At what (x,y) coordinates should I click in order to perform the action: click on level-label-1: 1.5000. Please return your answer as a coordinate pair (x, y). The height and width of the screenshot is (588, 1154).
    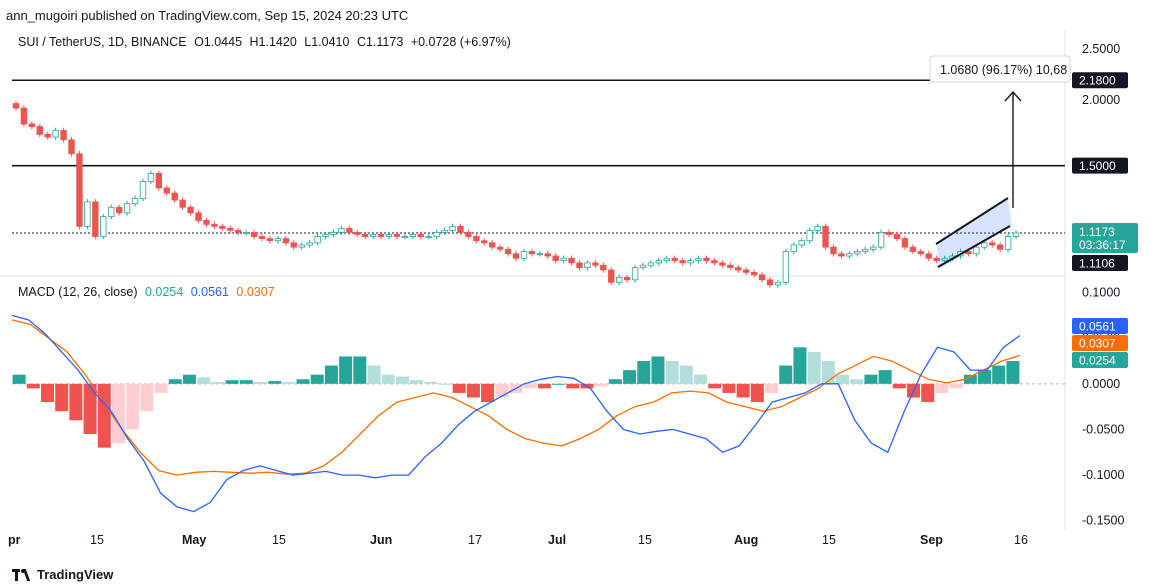
    Looking at the image, I should click on (1097, 166).